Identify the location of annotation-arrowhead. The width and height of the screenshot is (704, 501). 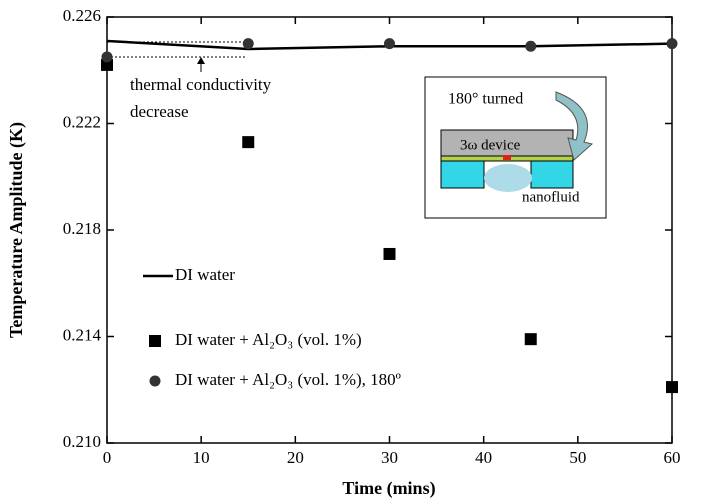
(201, 60).